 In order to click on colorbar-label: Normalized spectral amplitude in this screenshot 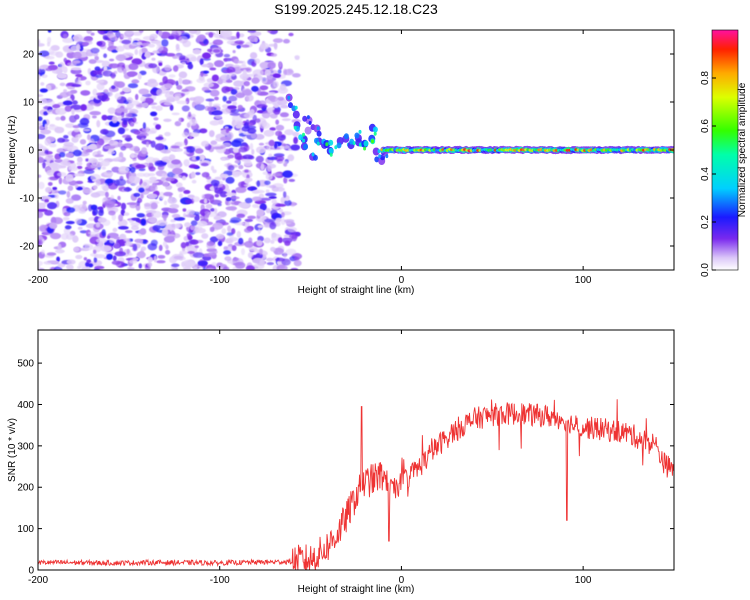, I will do `click(742, 149)`.